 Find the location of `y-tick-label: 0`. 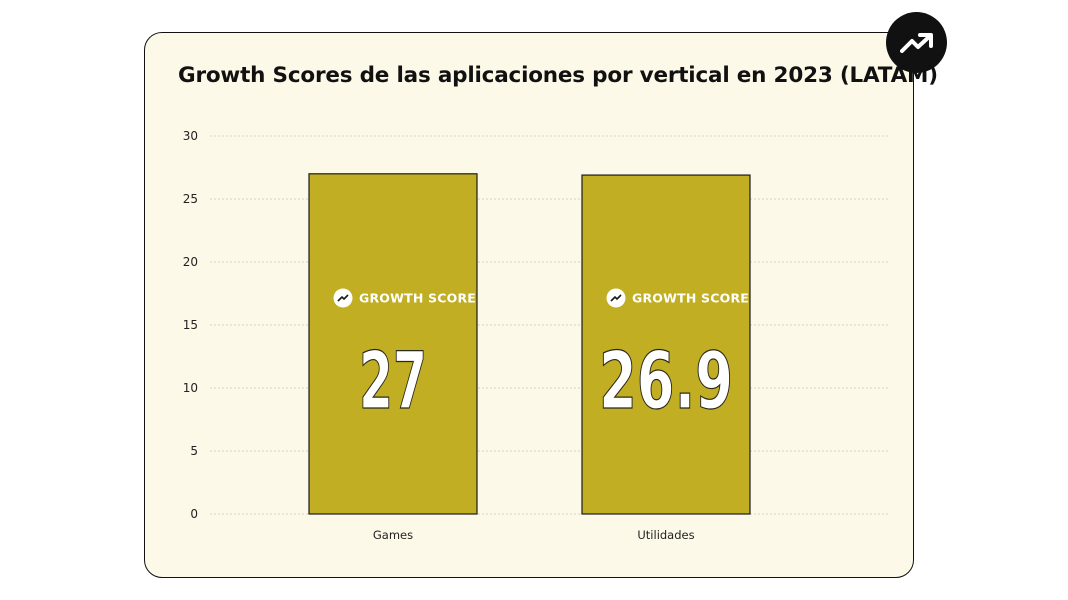

y-tick-label: 0 is located at coordinates (194, 514).